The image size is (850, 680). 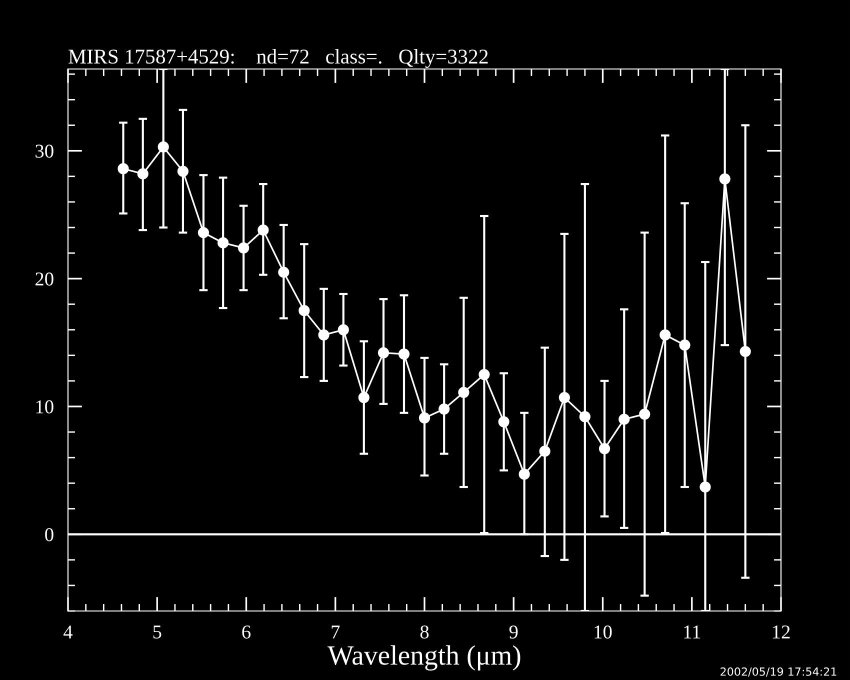 What do you see at coordinates (424, 632) in the screenshot?
I see `x-tick-label: 8` at bounding box center [424, 632].